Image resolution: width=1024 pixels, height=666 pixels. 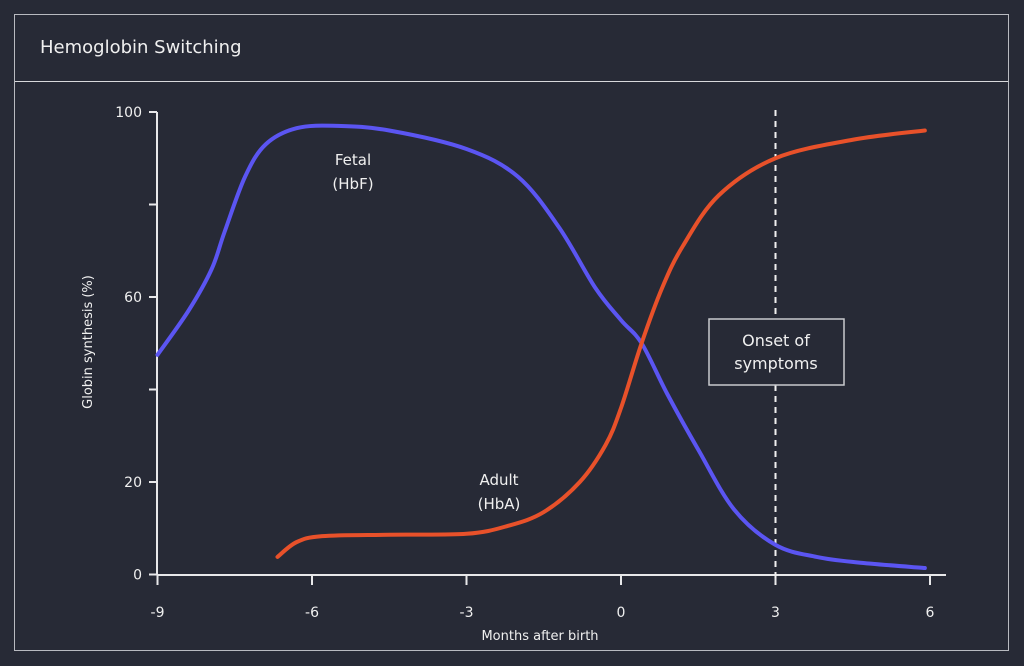 I want to click on header: Hemoglobin Switching, so click(x=511, y=48).